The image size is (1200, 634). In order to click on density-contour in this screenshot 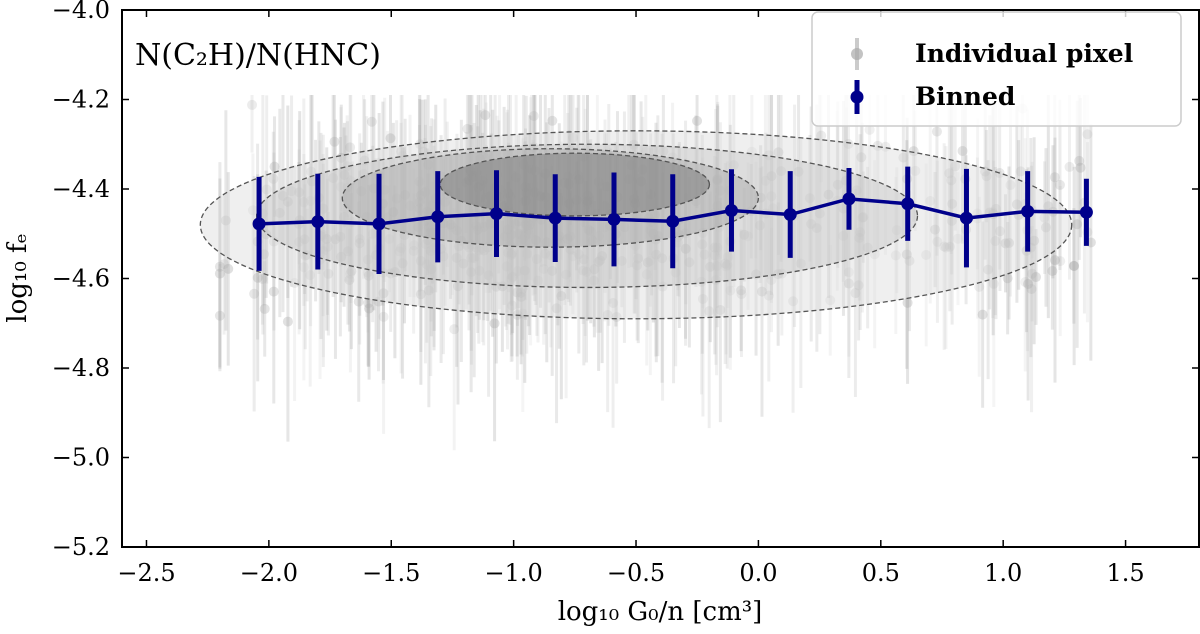, I will do `click(575, 184)`.